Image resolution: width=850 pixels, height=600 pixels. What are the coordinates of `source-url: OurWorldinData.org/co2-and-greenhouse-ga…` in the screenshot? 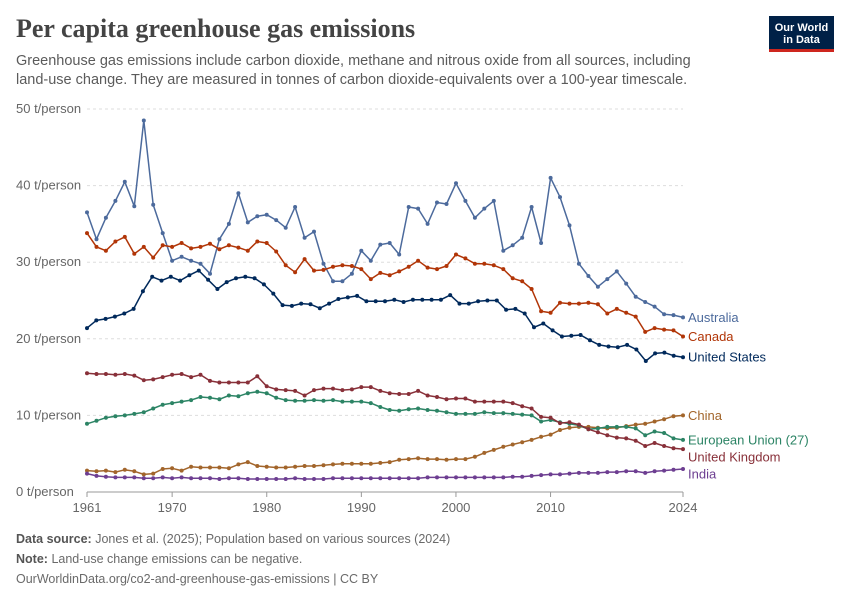 It's located at (197, 579).